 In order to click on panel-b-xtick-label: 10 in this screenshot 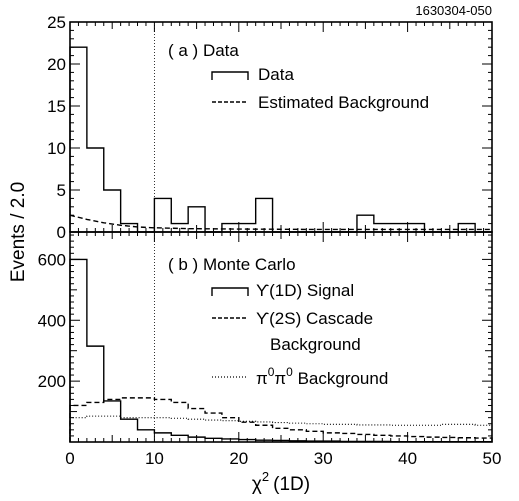, I will do `click(154, 458)`.